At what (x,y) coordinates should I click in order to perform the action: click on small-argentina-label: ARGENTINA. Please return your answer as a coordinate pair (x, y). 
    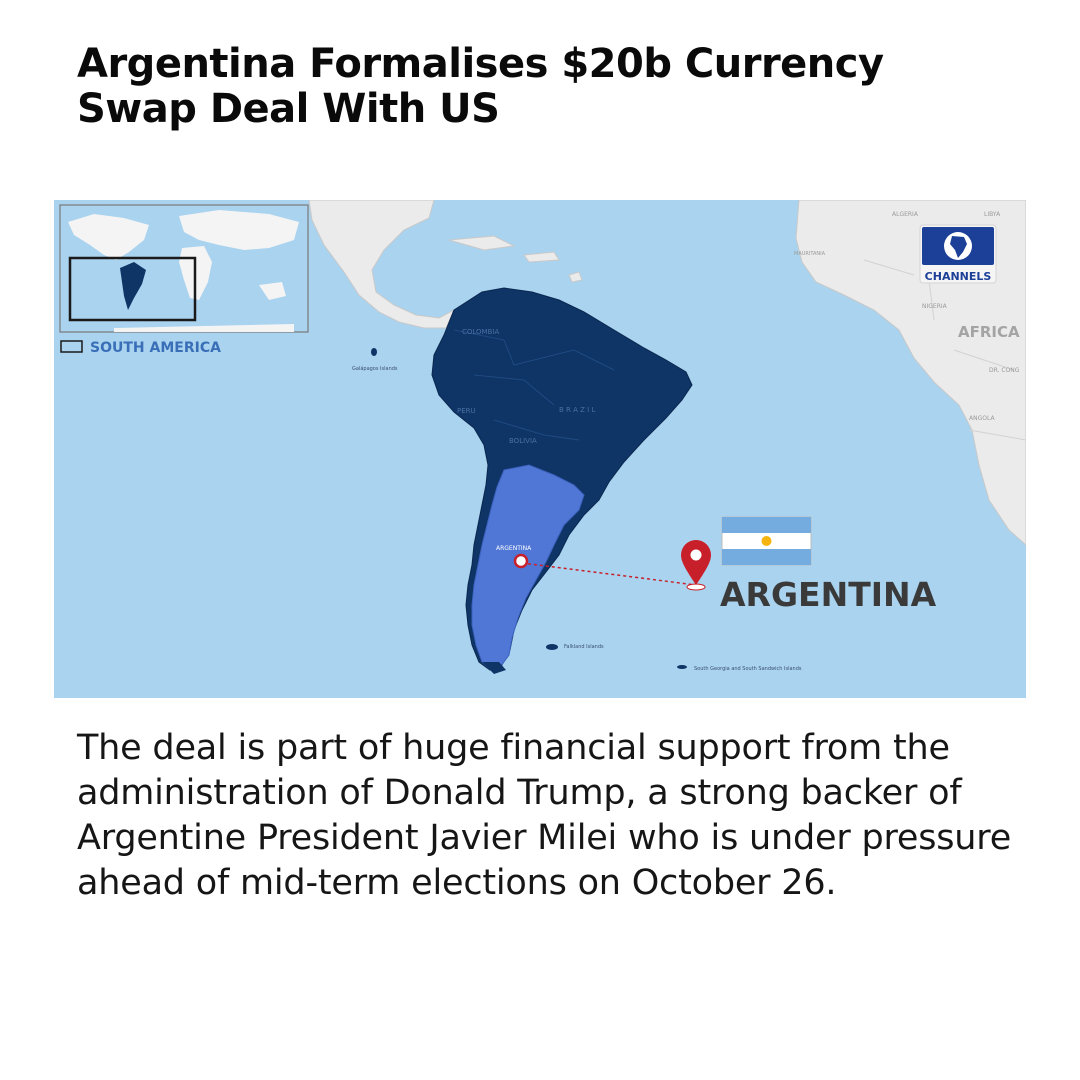
    Looking at the image, I should click on (514, 548).